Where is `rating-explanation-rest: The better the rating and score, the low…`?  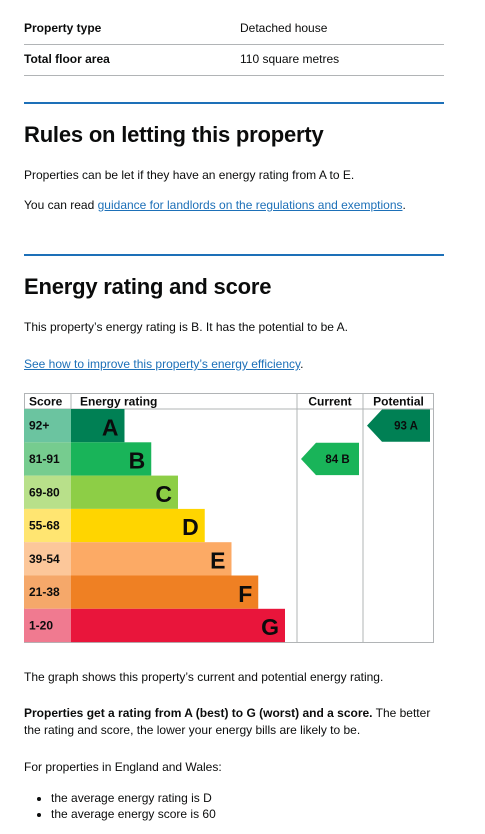 rating-explanation-rest: The better the rating and score, the low… is located at coordinates (227, 721).